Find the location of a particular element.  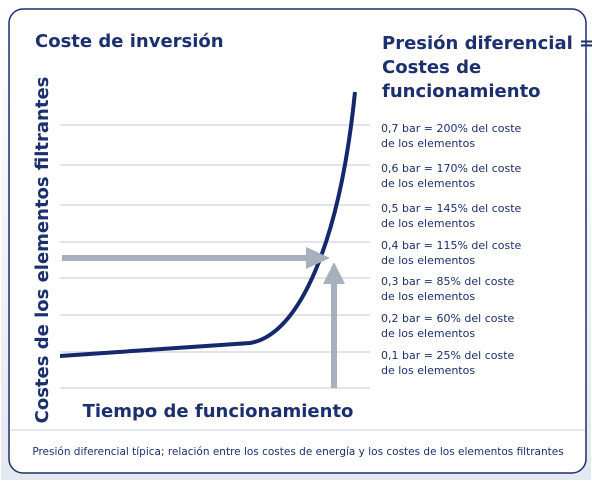

level-label: 0,1 bar = 25% del coste is located at coordinates (448, 355).